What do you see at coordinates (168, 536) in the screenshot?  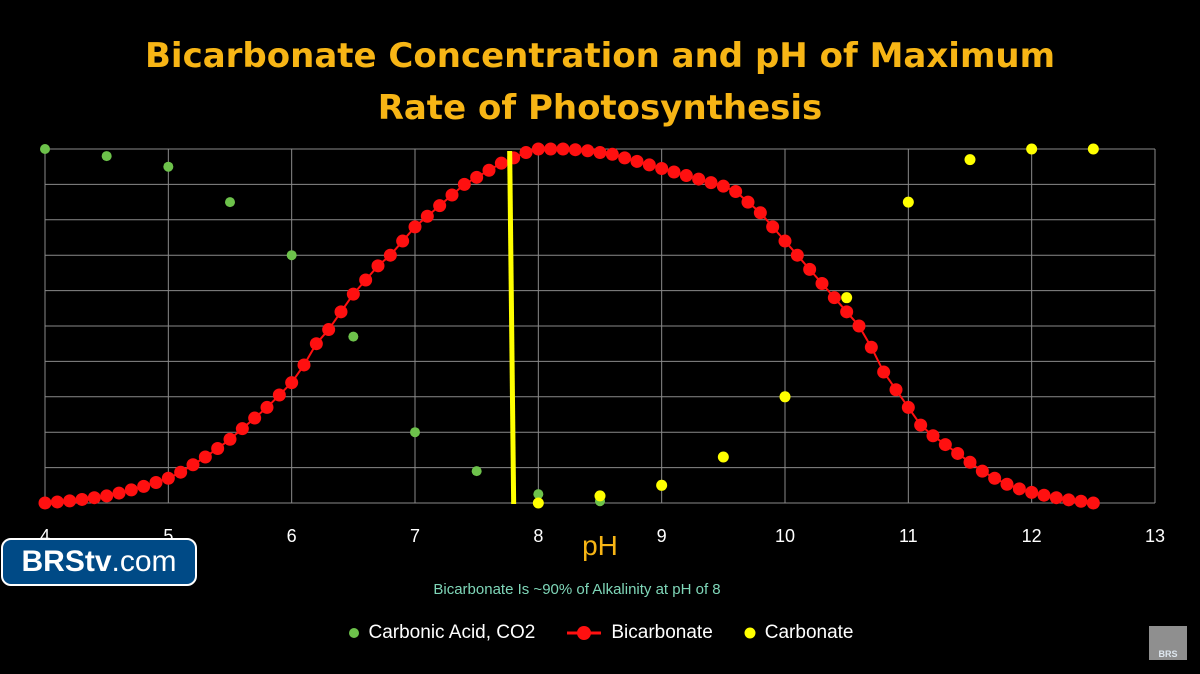 I see `x-tick-label: 5` at bounding box center [168, 536].